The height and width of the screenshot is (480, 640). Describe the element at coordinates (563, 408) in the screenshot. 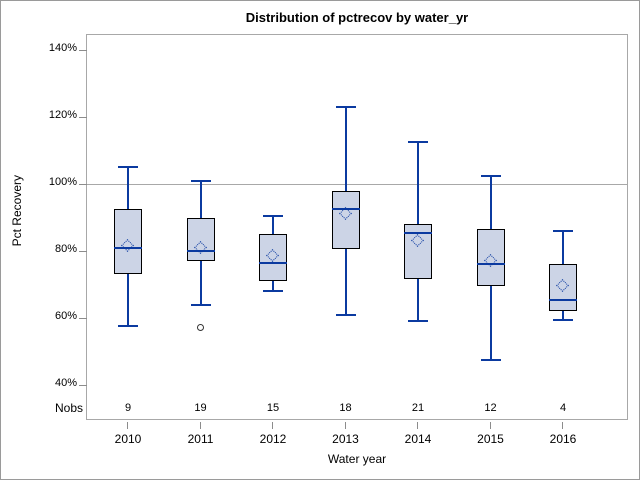

I see `nobs-value: 4` at that location.